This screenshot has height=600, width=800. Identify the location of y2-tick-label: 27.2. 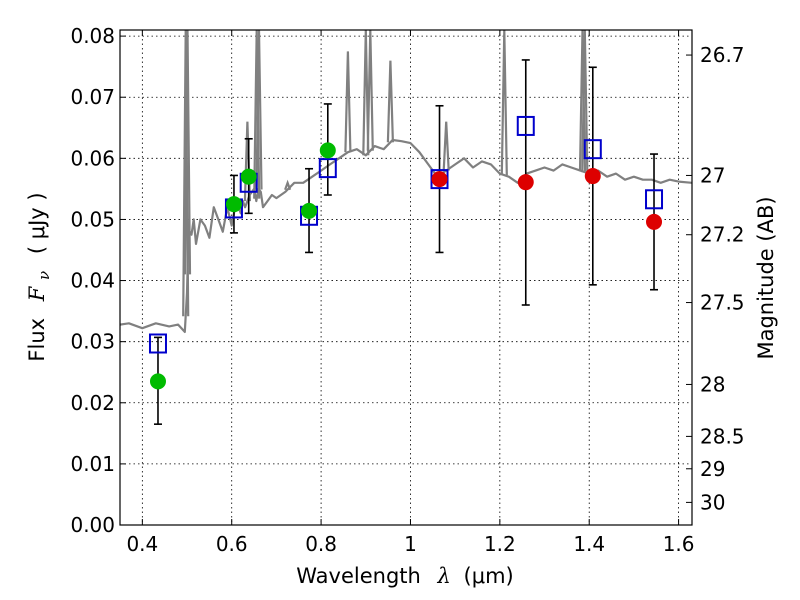
(722, 235).